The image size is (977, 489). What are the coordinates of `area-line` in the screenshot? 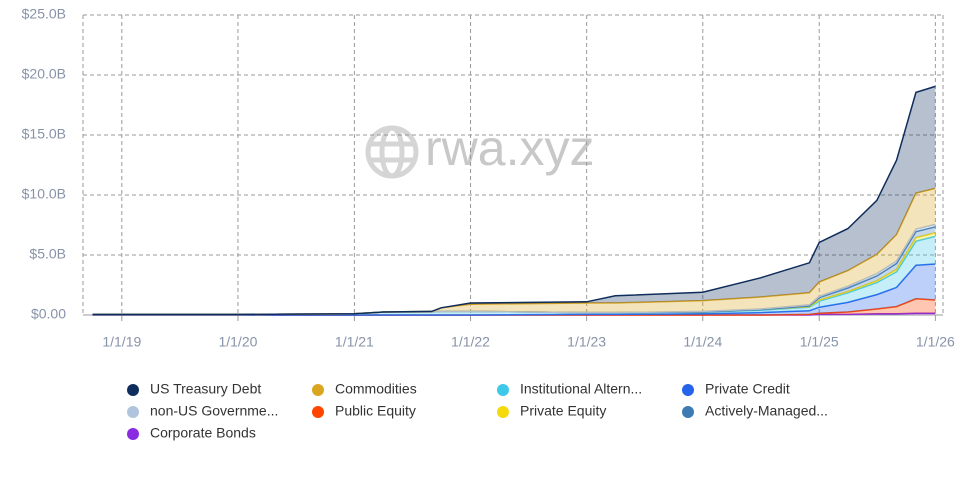 It's located at (514, 289).